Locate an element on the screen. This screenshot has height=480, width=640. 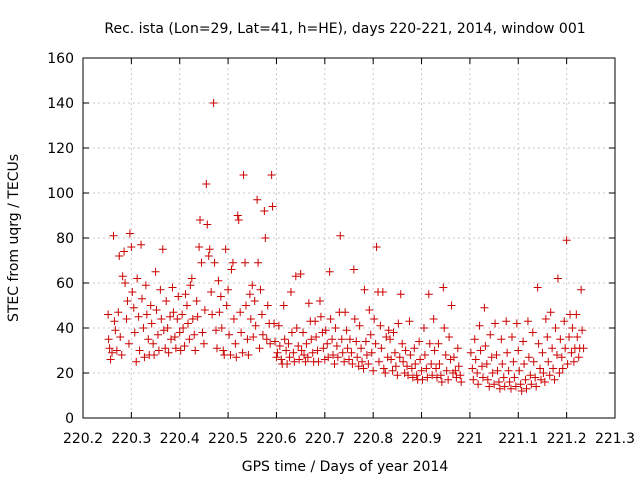
x-tick-label: 221.3 is located at coordinates (615, 439).